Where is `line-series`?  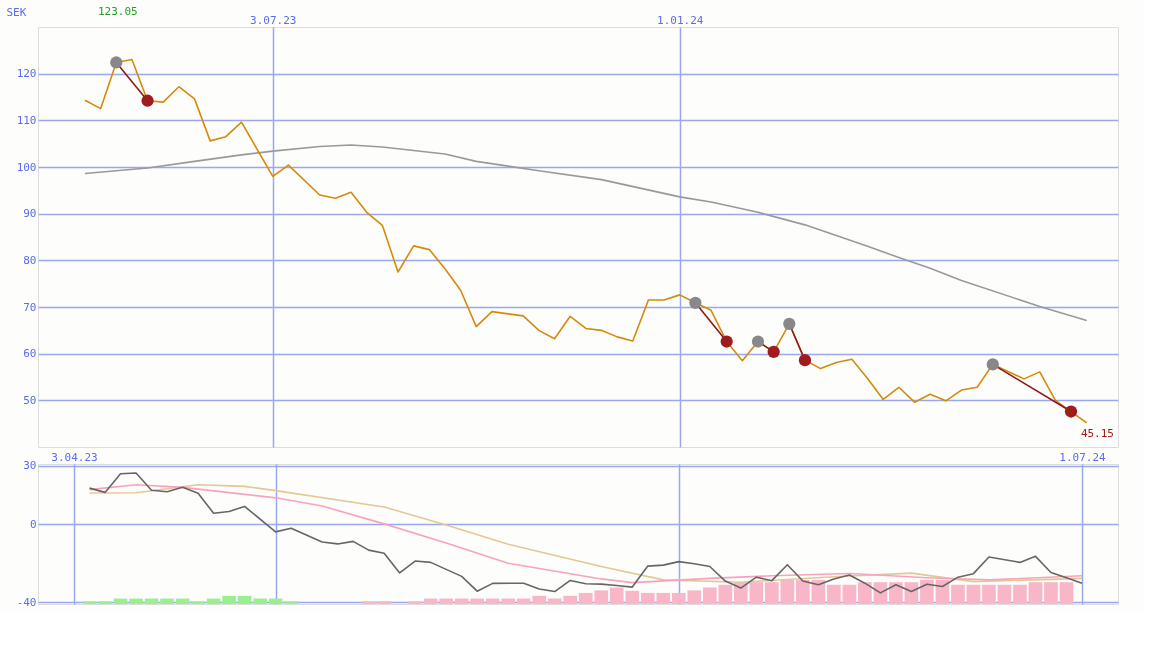
line-series is located at coordinates (585, 534).